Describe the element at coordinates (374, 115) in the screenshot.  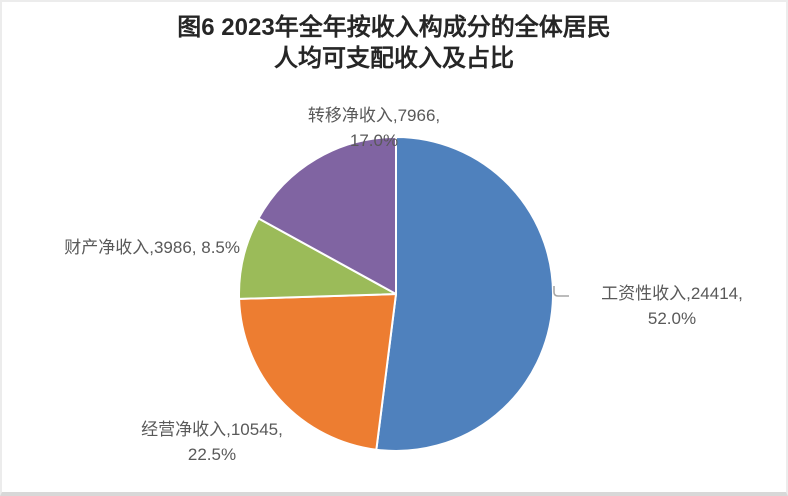
I see `data-label-transfer-line1: 转移净收入,7966,` at that location.